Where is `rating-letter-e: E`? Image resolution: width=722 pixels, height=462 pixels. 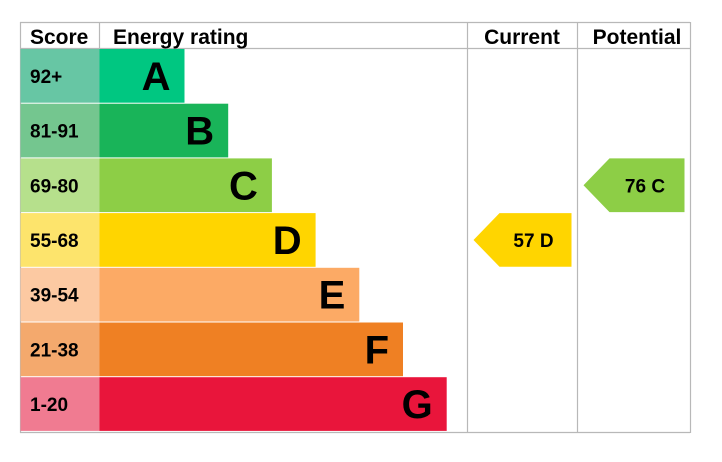
rating-letter-e: E is located at coordinates (332, 296).